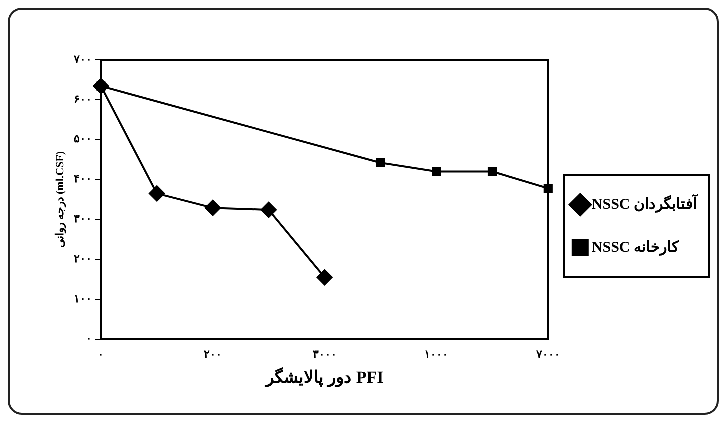 Image resolution: width=727 pixels, height=423 pixels. What do you see at coordinates (646, 203) in the screenshot?
I see `legend-label: NSSC آفتابگردان` at bounding box center [646, 203].